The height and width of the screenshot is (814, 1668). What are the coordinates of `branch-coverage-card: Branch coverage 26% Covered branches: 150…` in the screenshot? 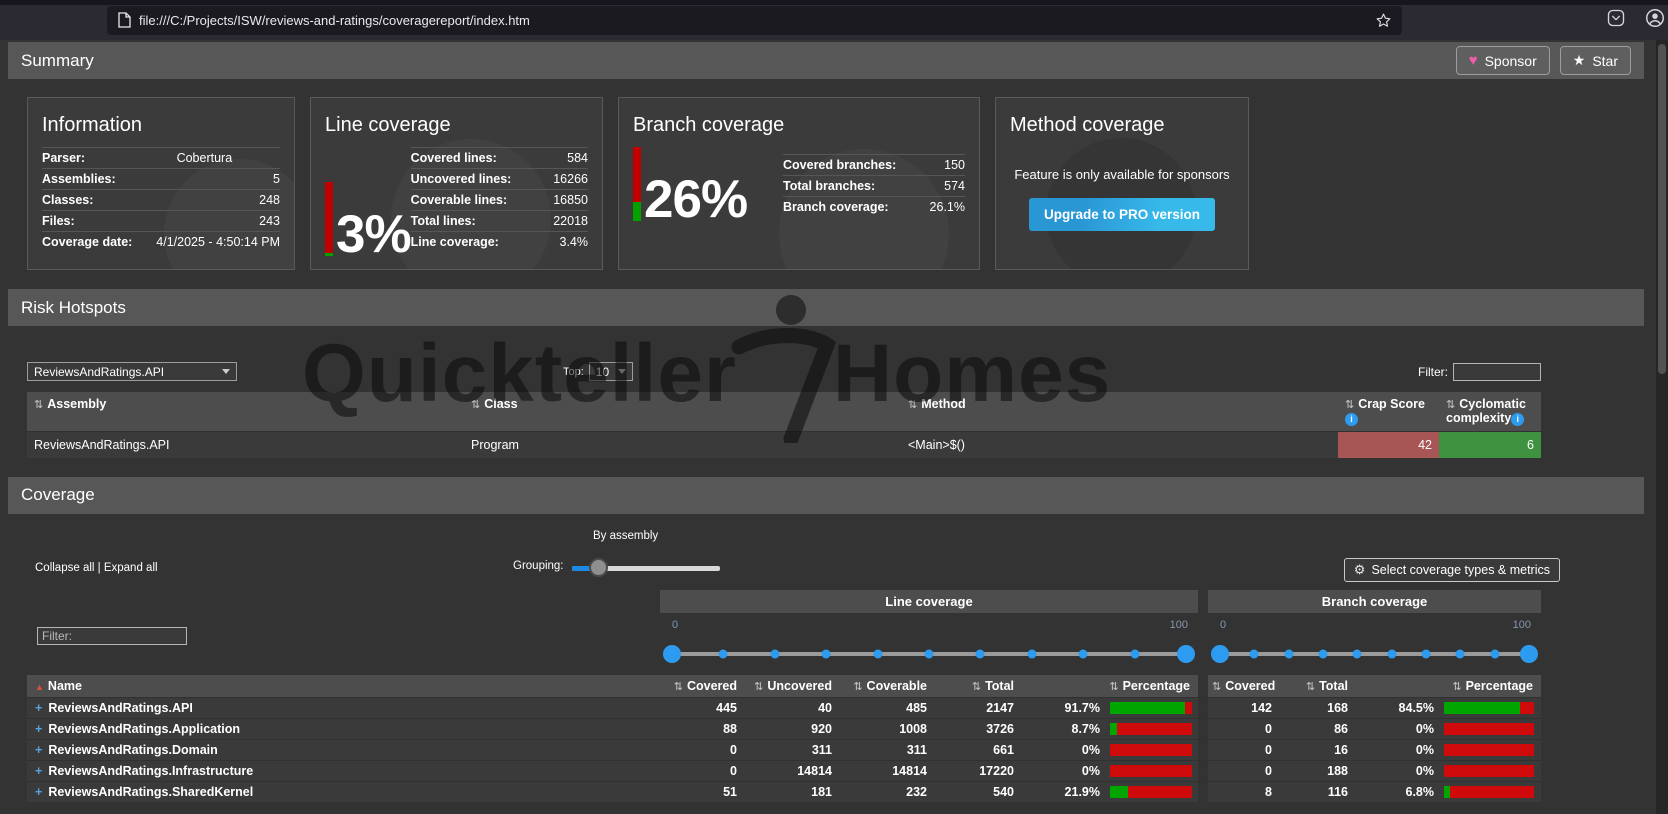 It's located at (799, 183).